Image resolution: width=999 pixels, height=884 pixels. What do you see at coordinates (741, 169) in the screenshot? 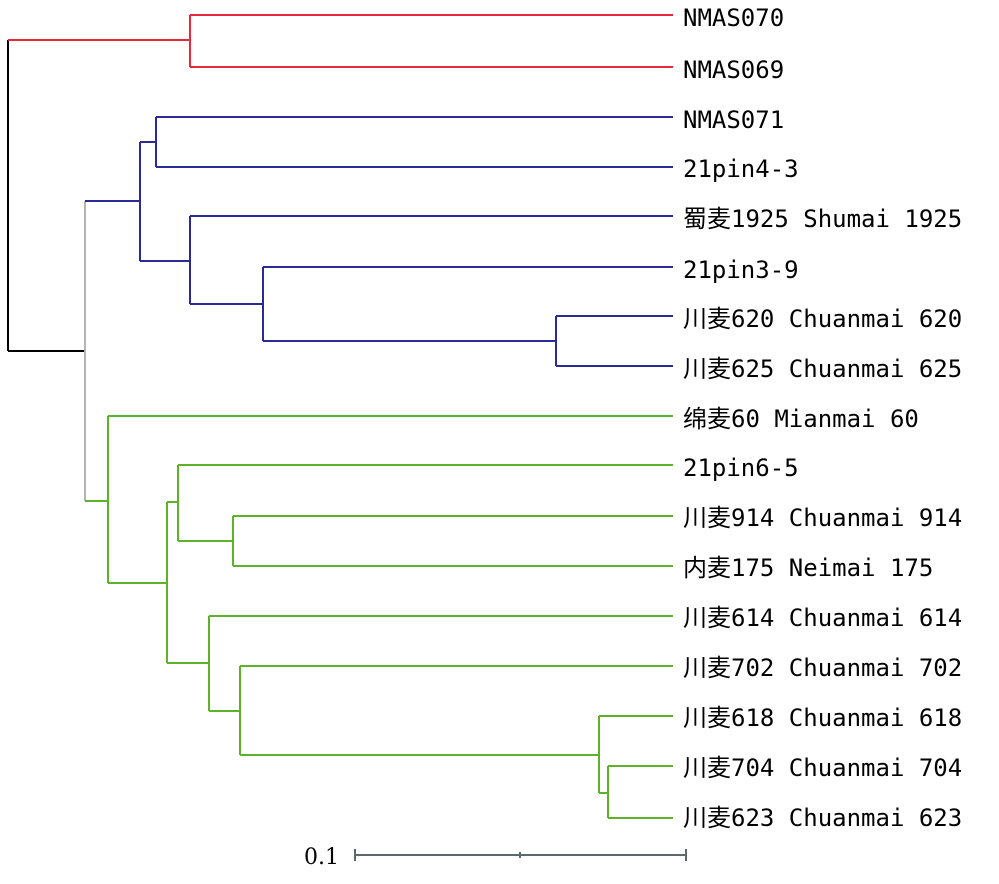
I see `leaf-label: 21pin4-3` at bounding box center [741, 169].